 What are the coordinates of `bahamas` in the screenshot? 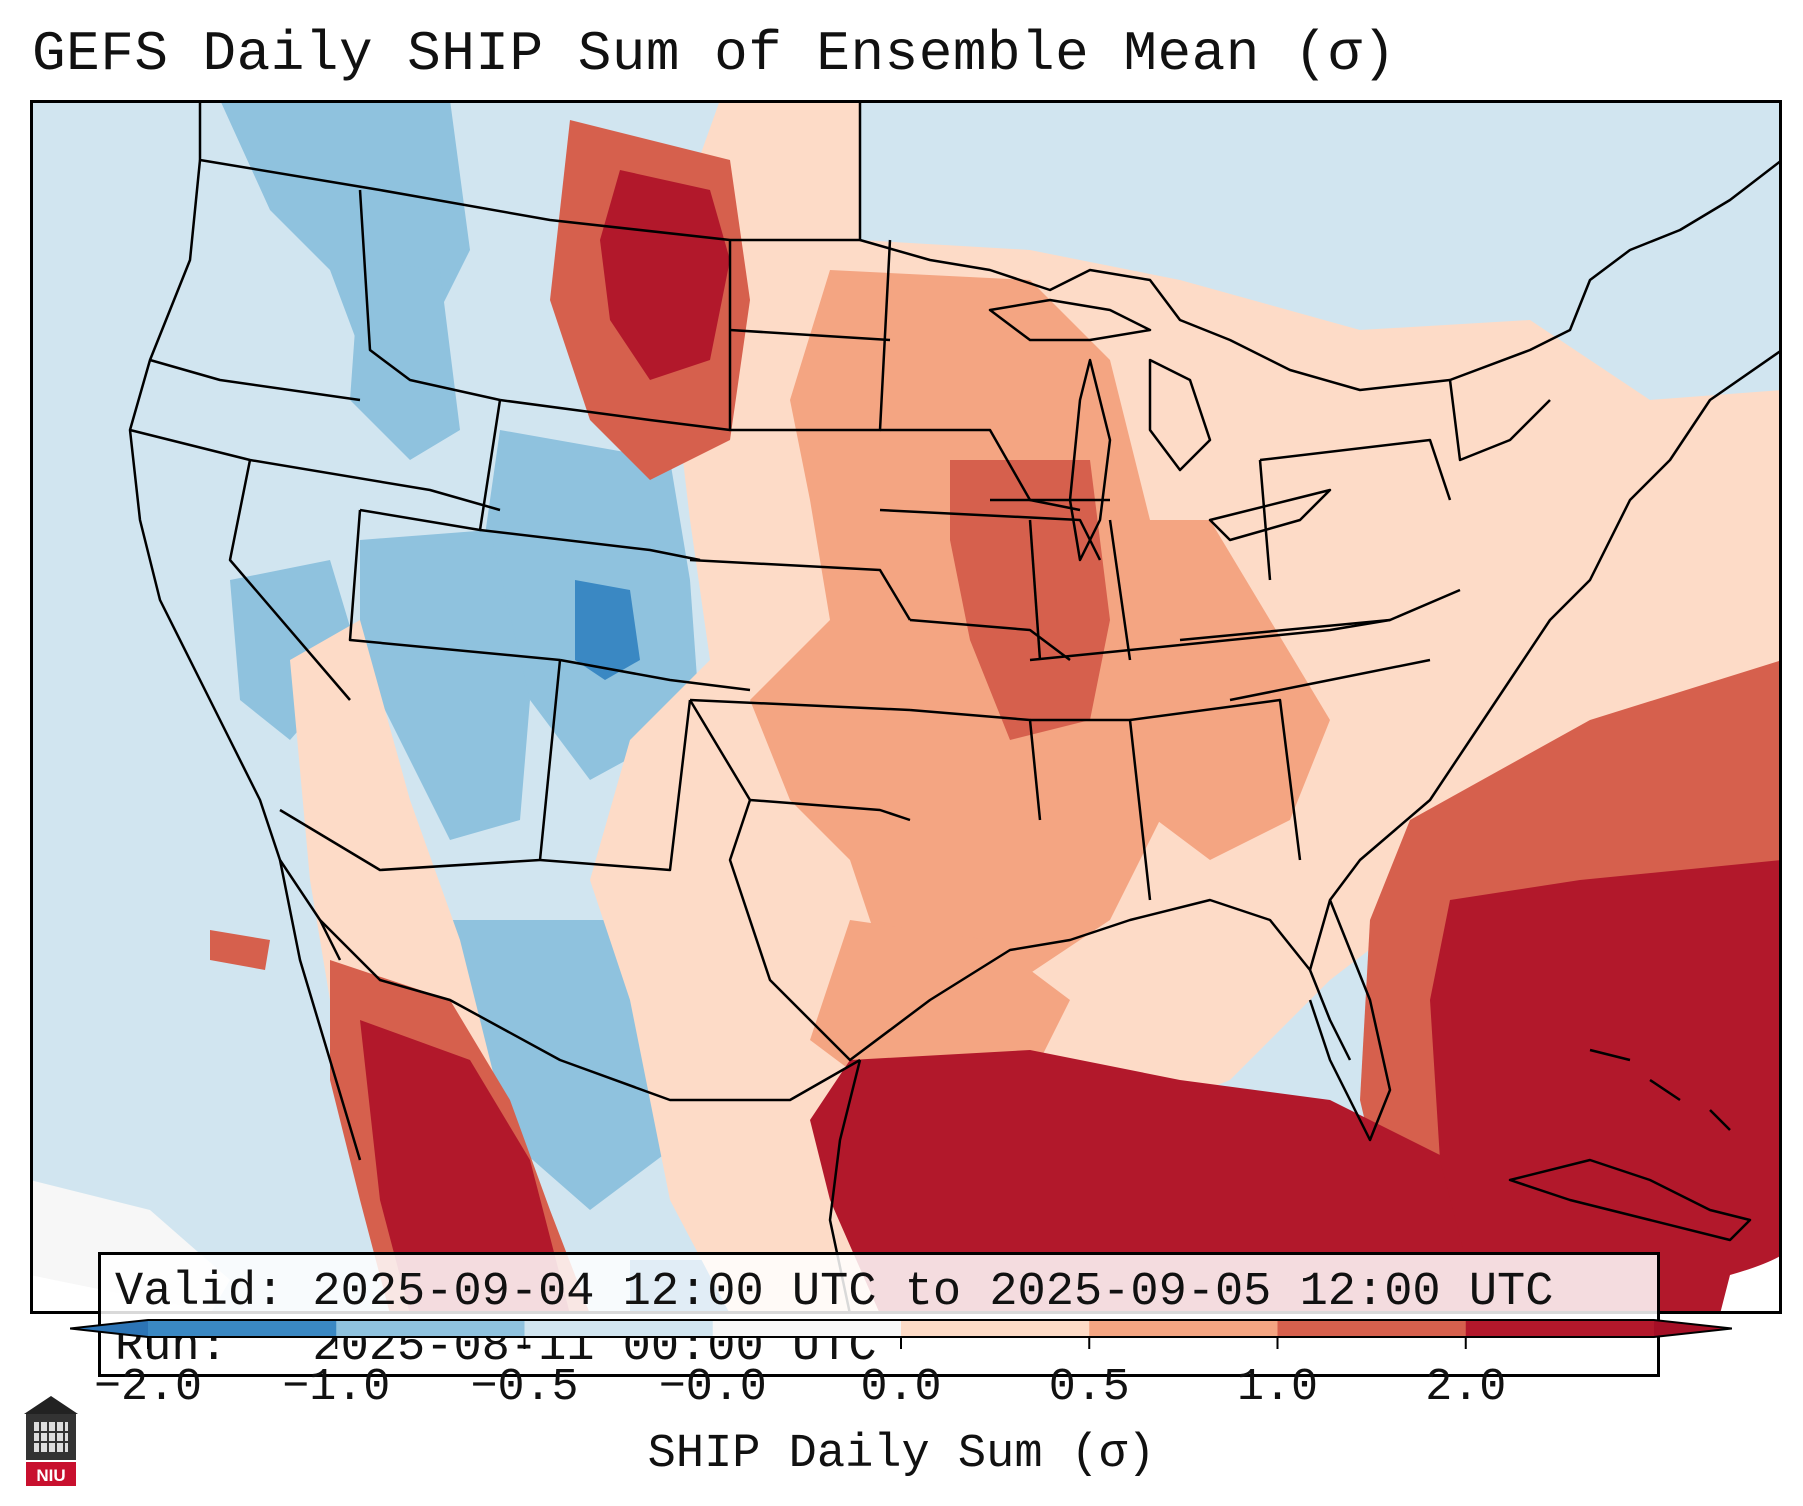 It's located at (1660, 1089).